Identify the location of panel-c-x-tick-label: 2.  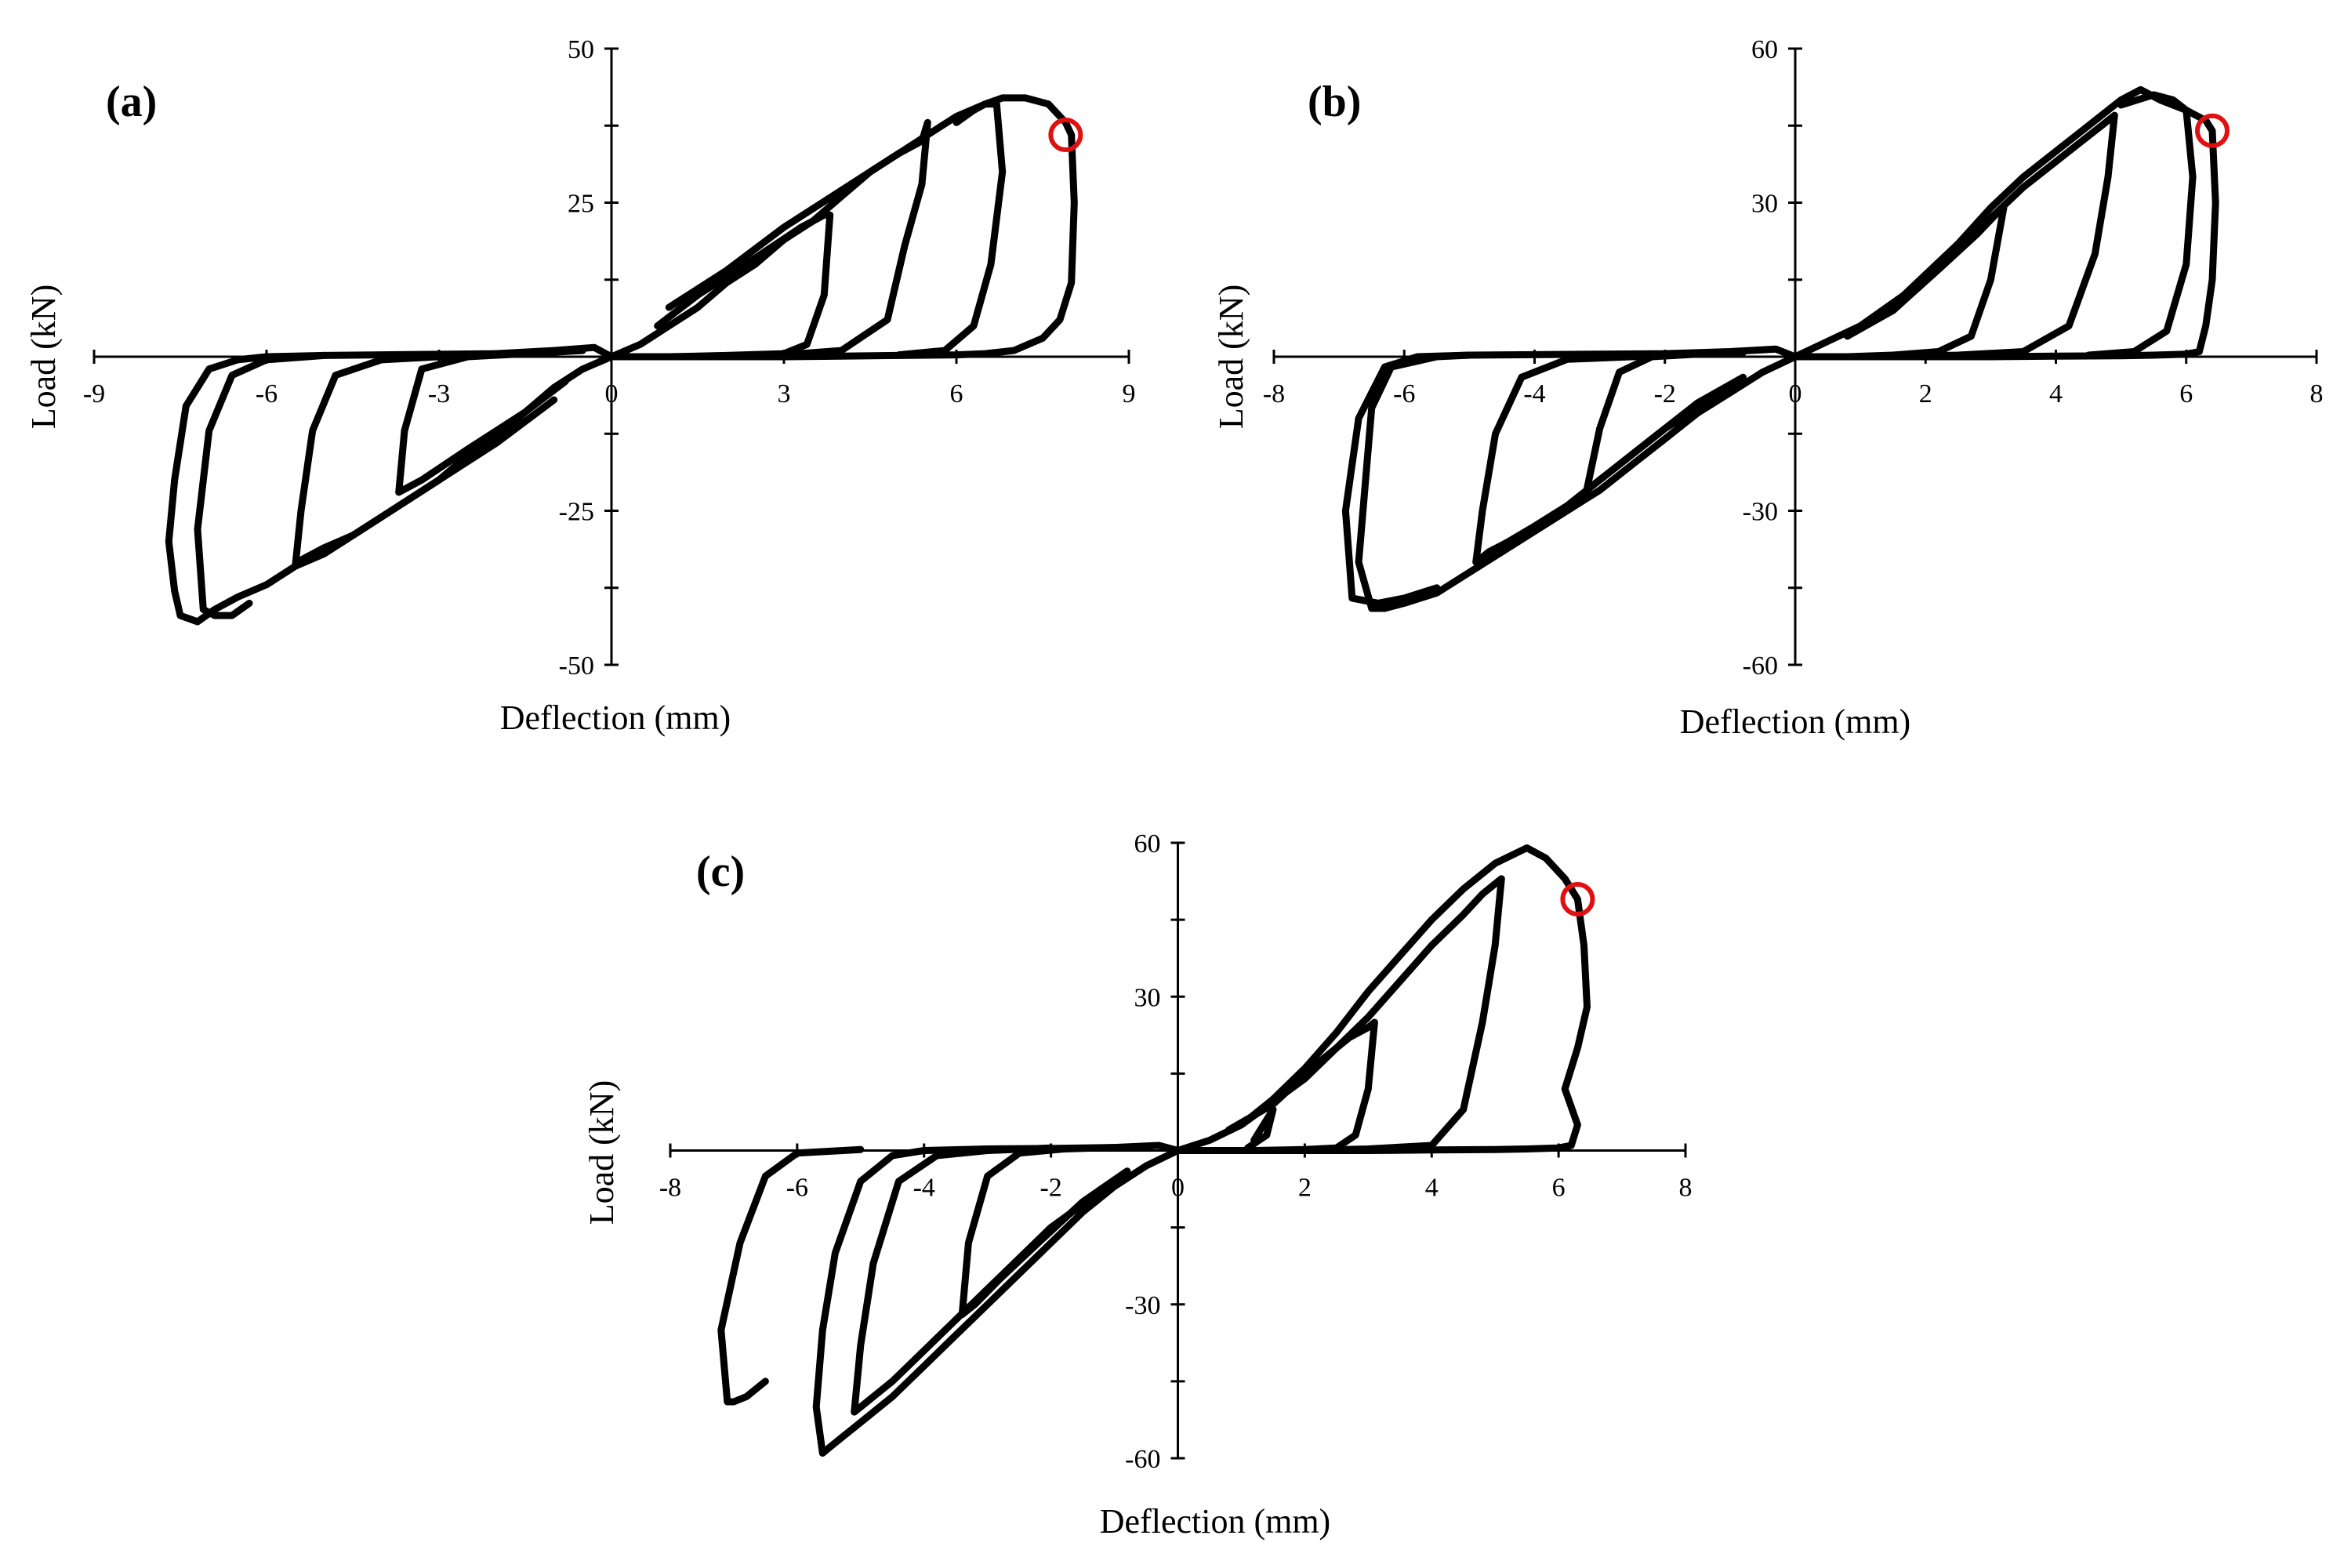
(1305, 1188).